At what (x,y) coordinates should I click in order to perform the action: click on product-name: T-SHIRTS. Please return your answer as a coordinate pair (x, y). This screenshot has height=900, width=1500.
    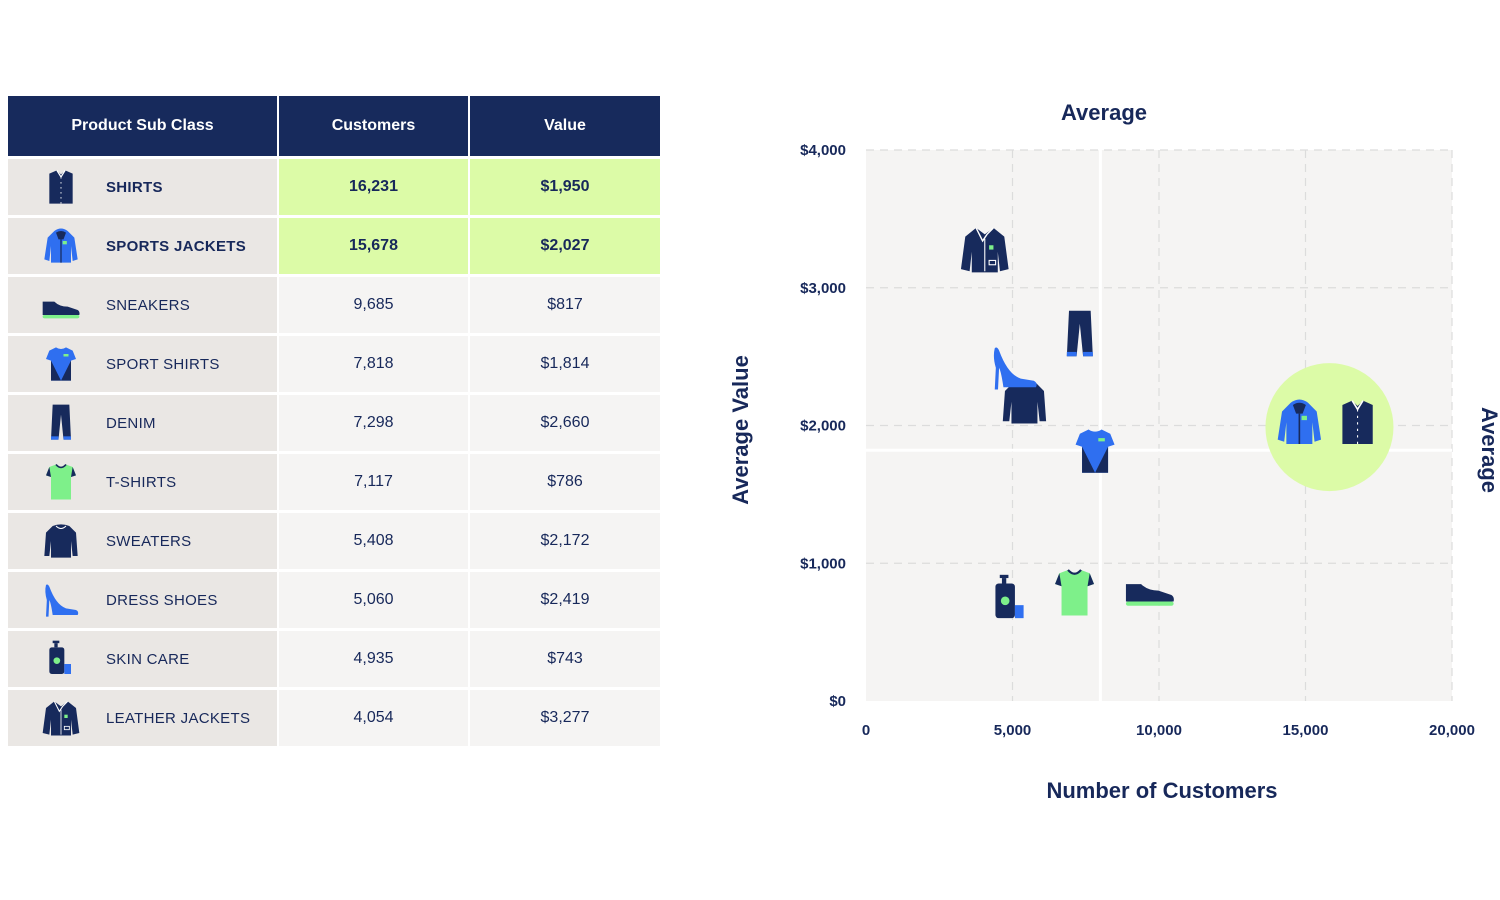
    Looking at the image, I should click on (141, 482).